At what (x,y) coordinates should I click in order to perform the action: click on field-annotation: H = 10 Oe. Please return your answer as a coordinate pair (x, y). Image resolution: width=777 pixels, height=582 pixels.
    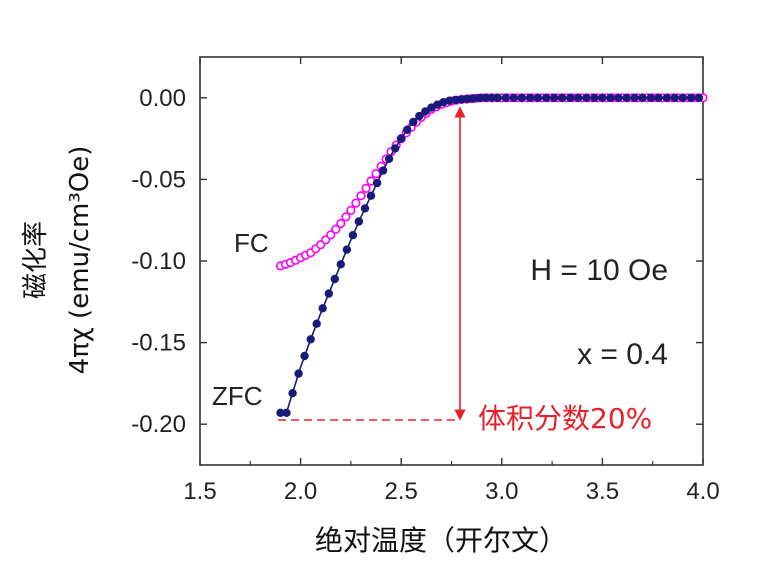
    Looking at the image, I should click on (599, 270).